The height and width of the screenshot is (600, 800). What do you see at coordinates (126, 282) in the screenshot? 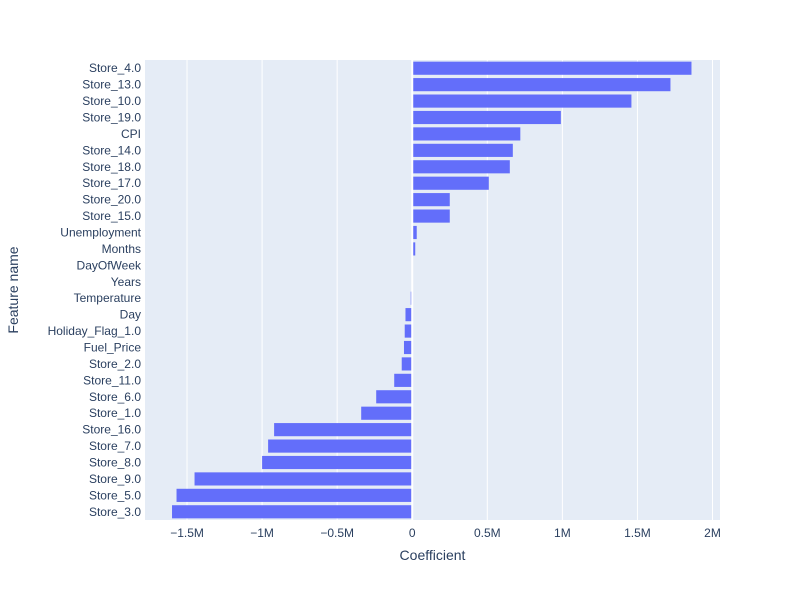
I see `y-tick-label: Years` at bounding box center [126, 282].